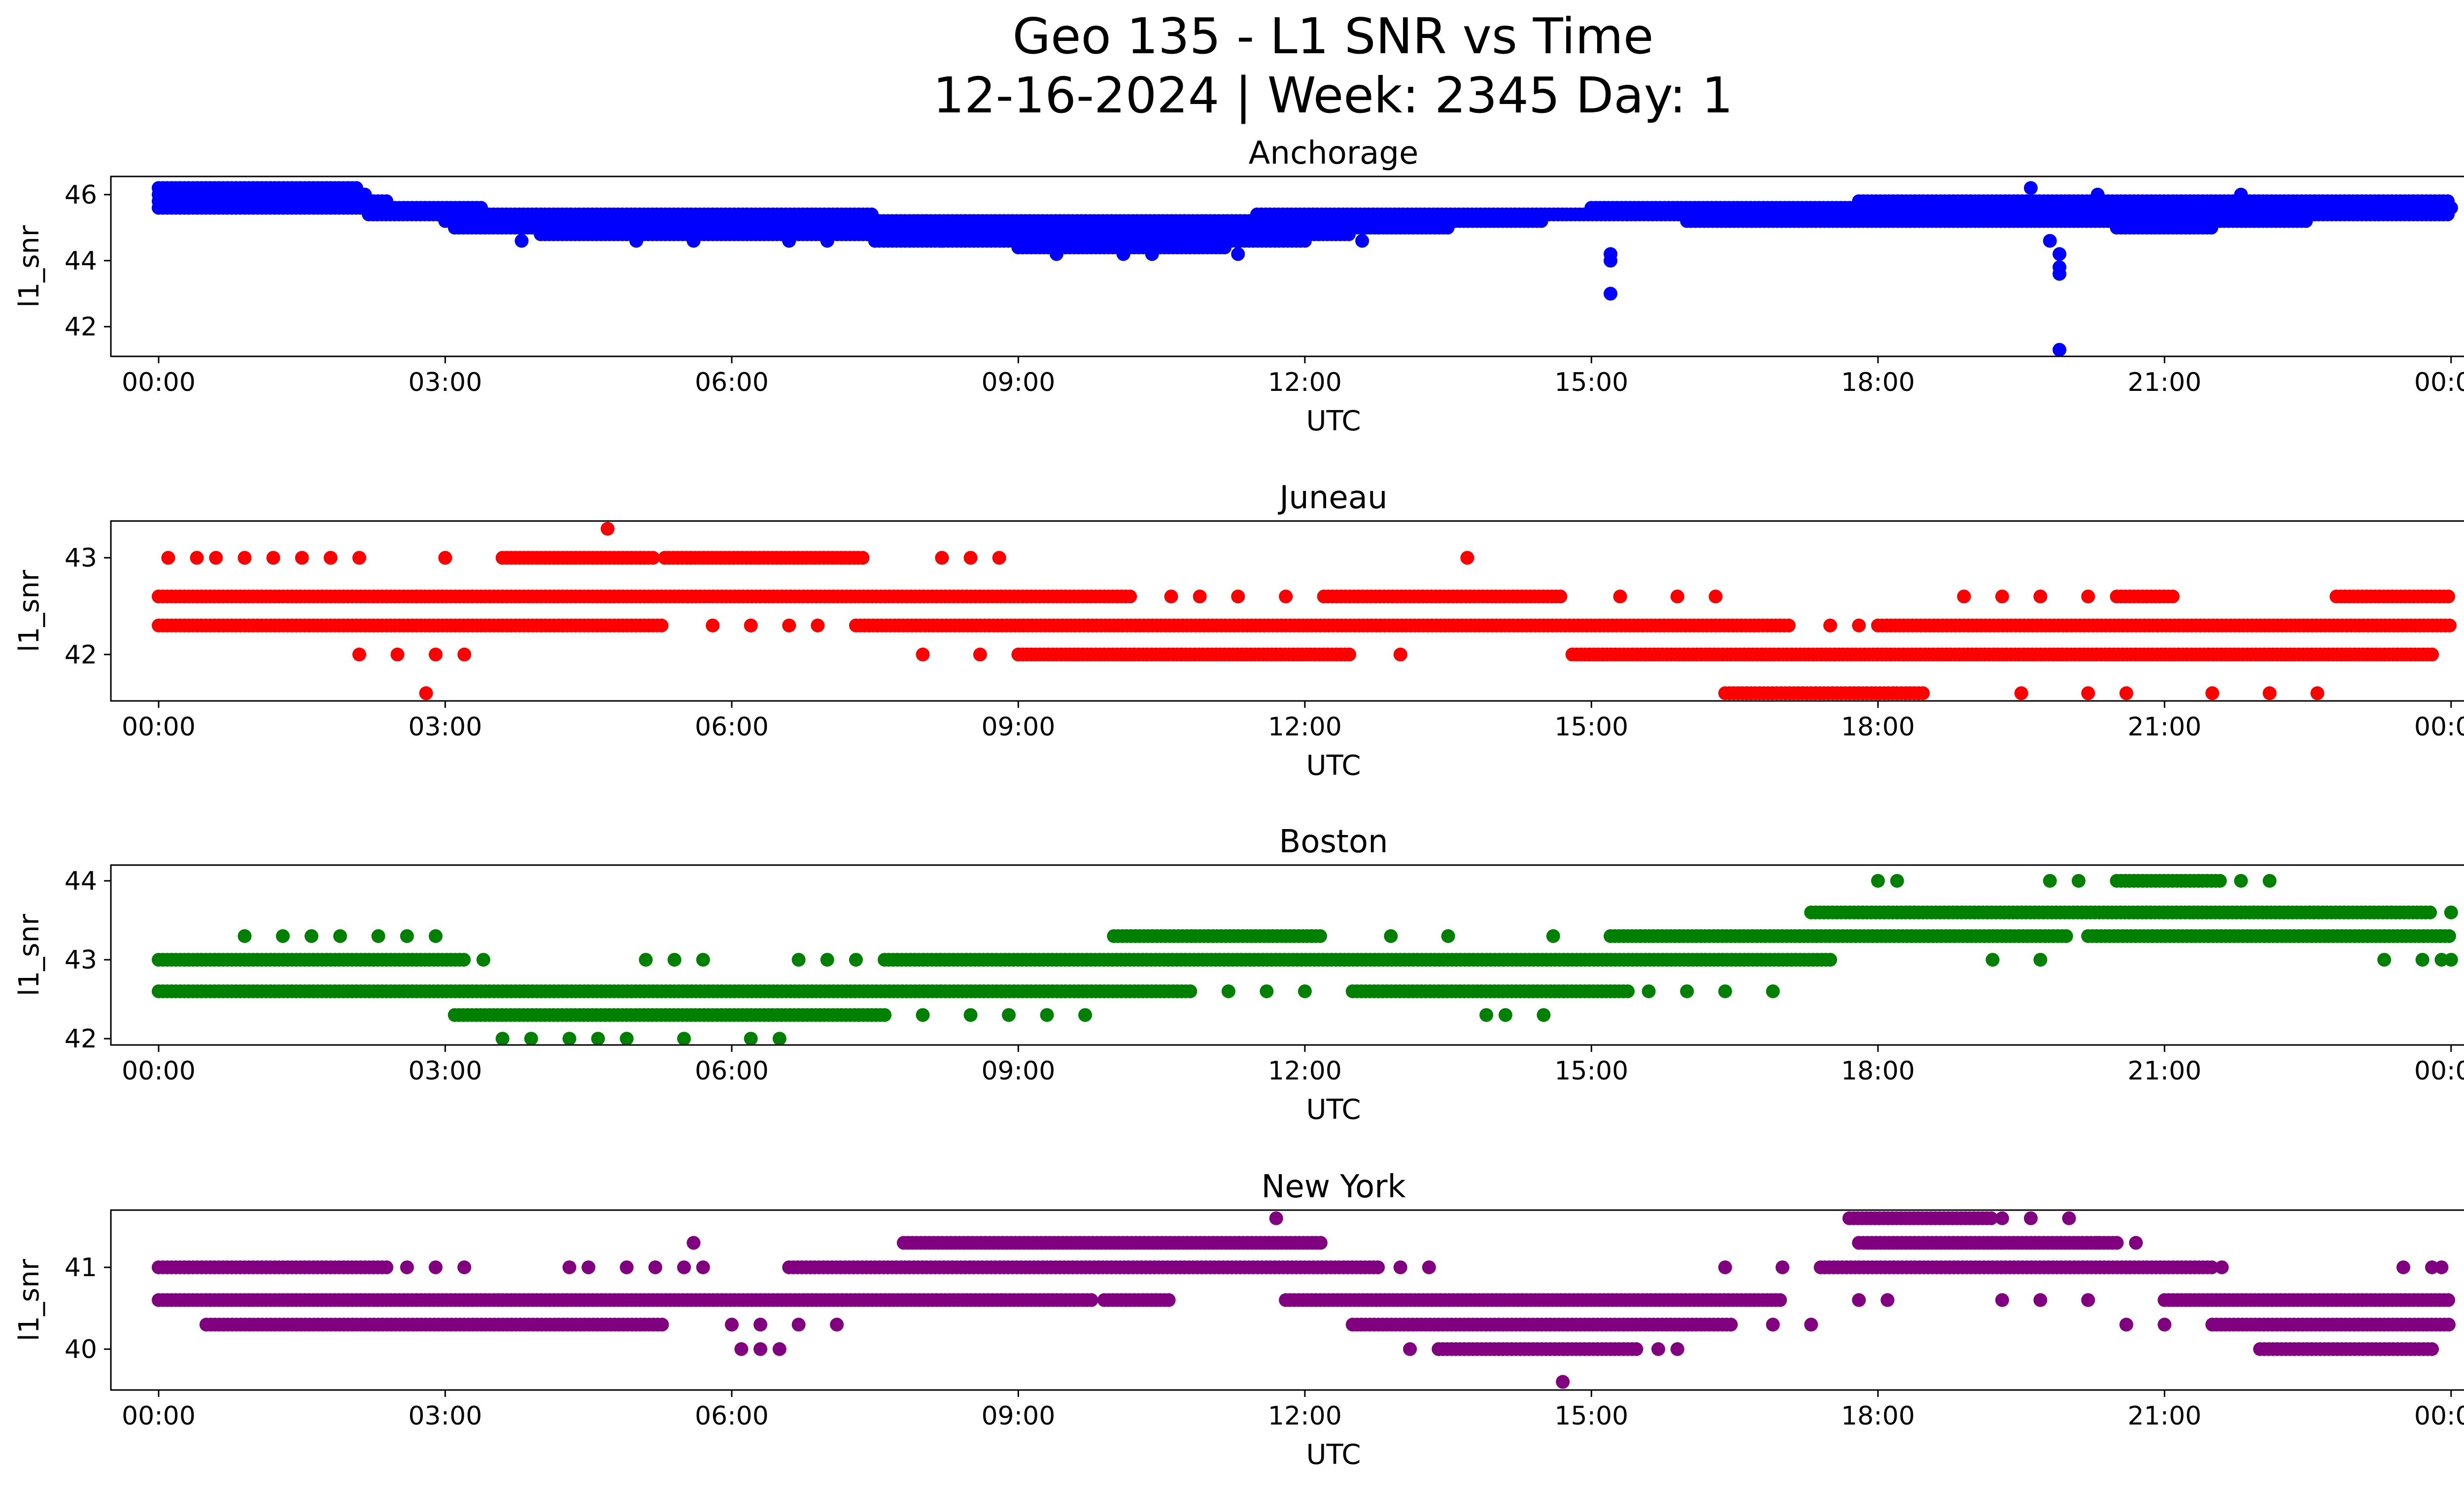  Describe the element at coordinates (732, 727) in the screenshot. I see `x-tick-label: 06:00` at that location.